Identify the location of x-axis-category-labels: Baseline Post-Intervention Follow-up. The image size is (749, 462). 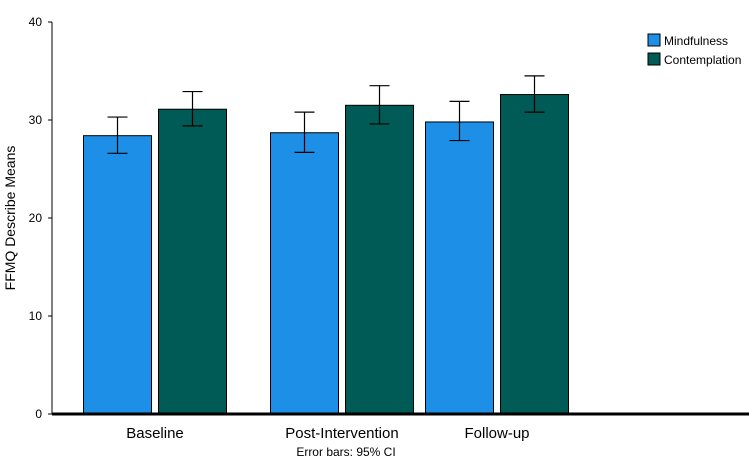
(327, 433).